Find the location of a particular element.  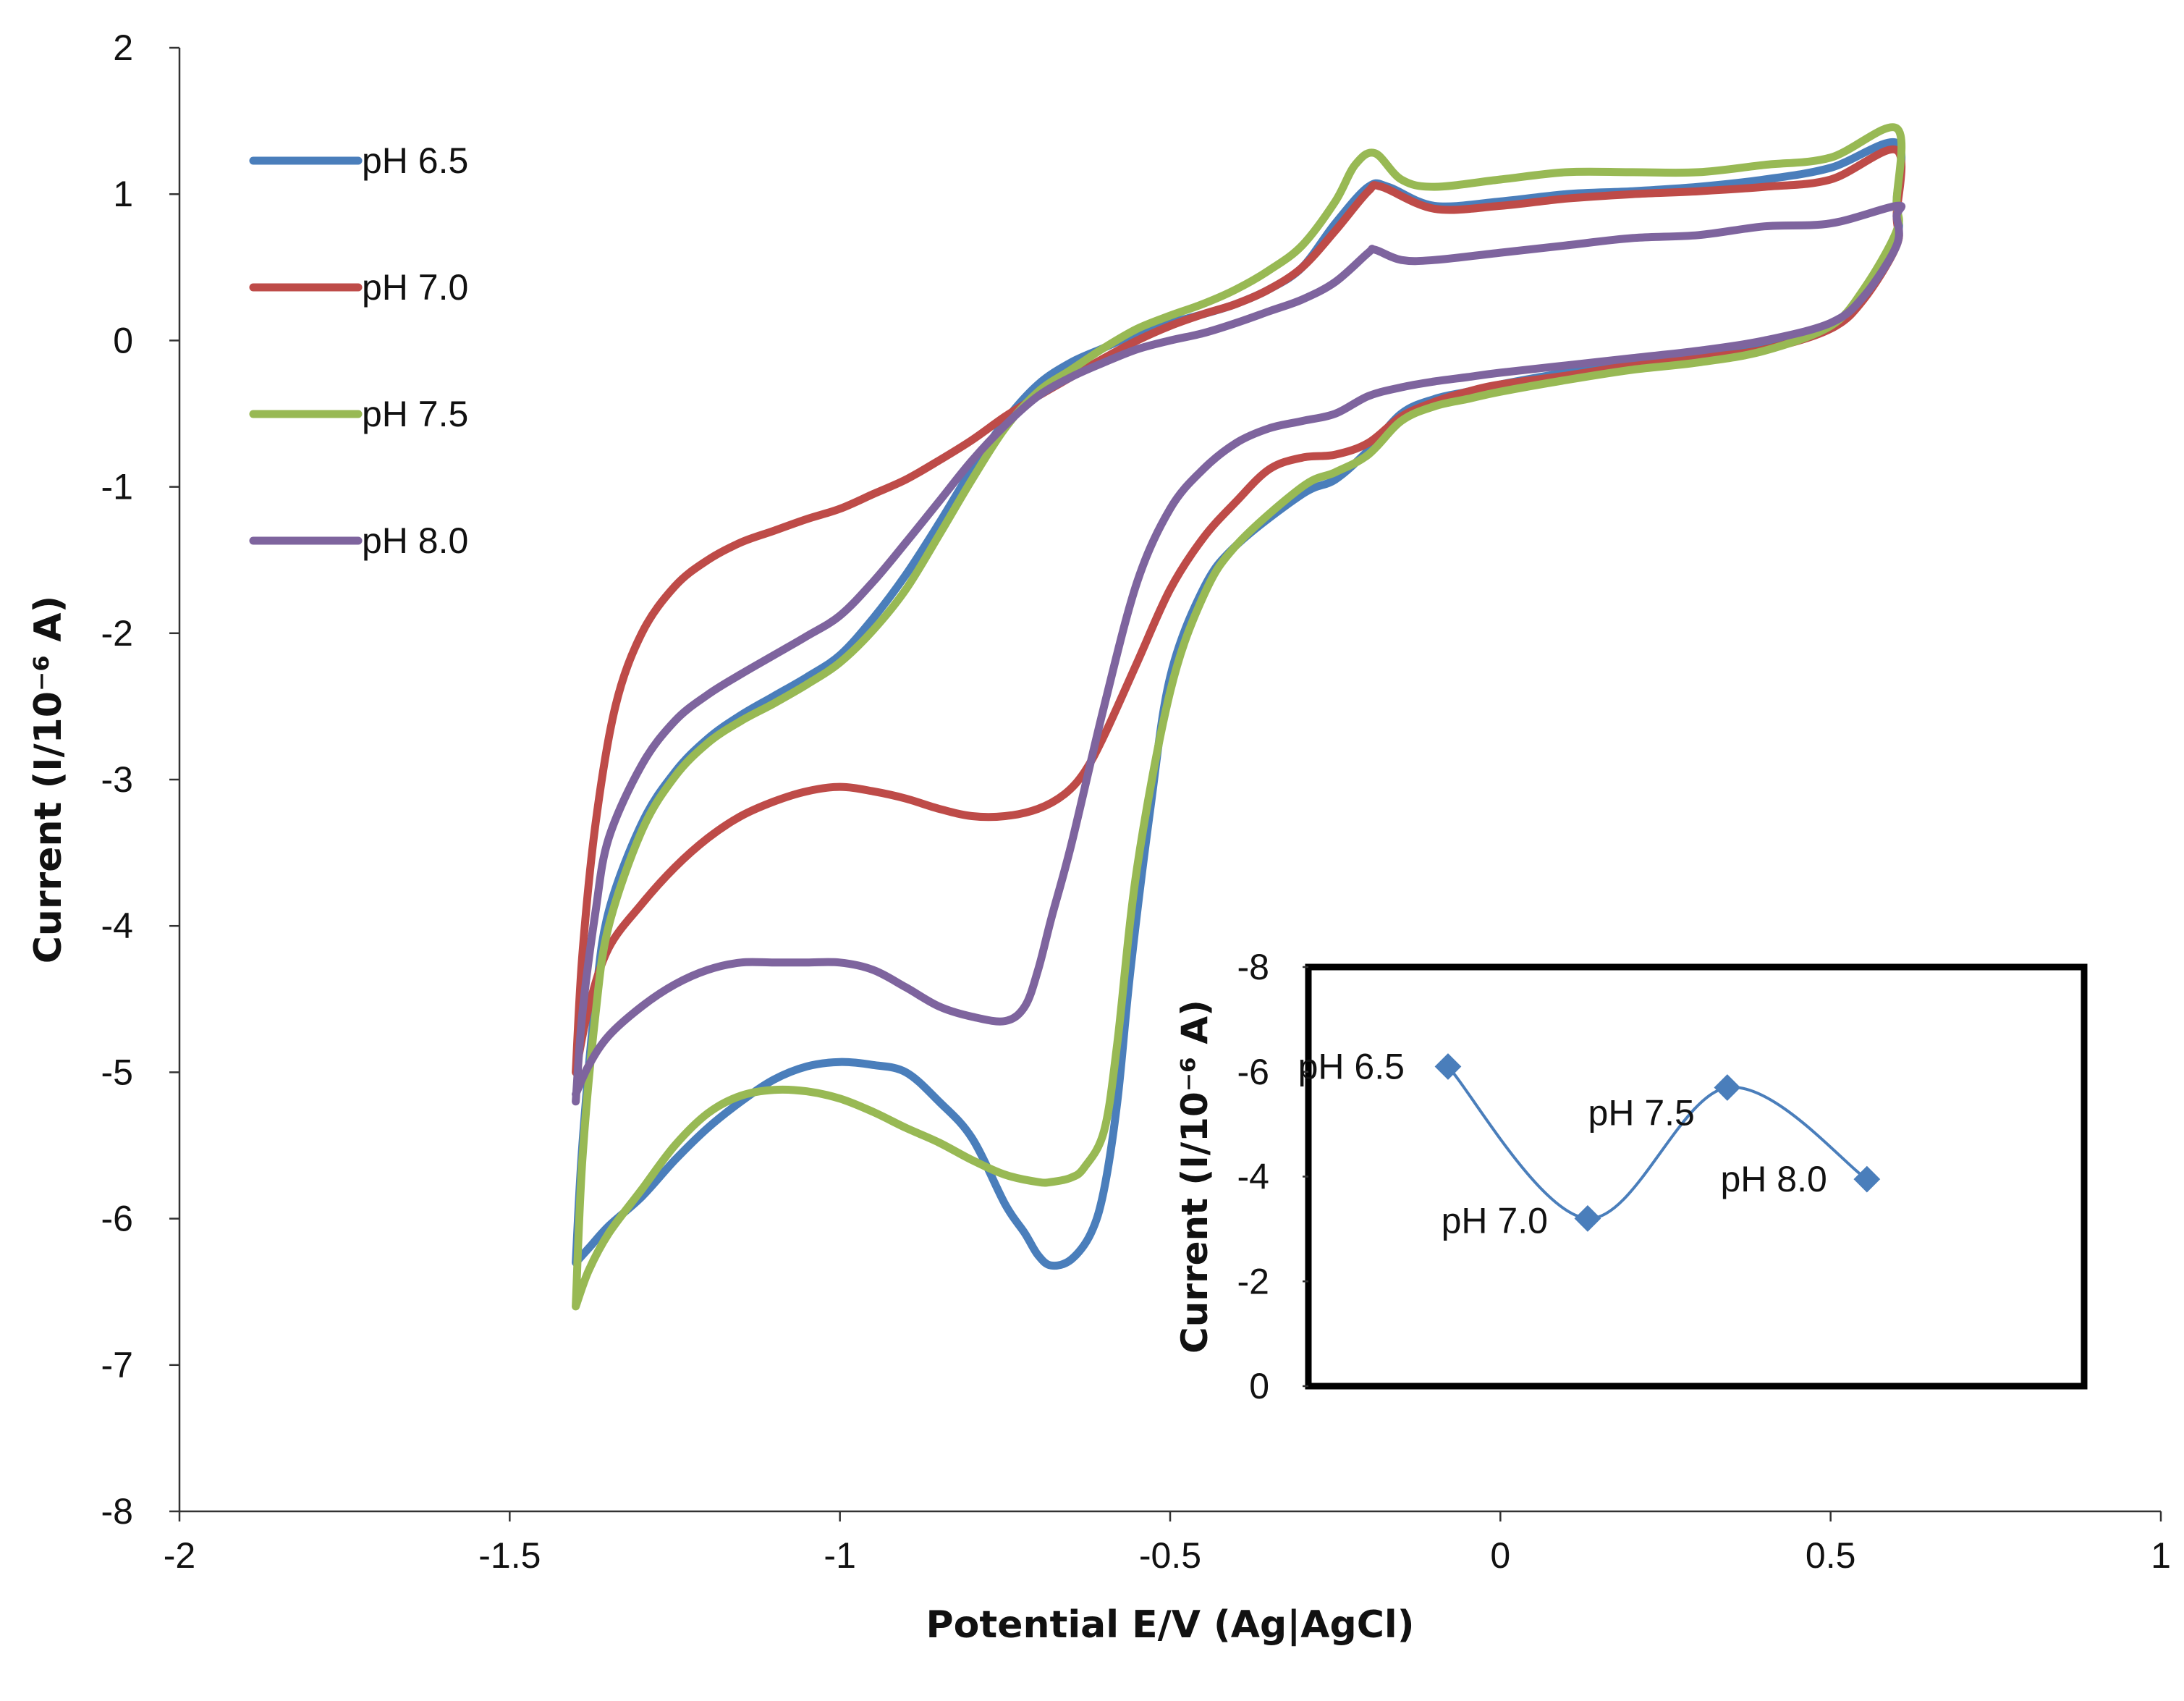

inset-frame is located at coordinates (1696, 1176).